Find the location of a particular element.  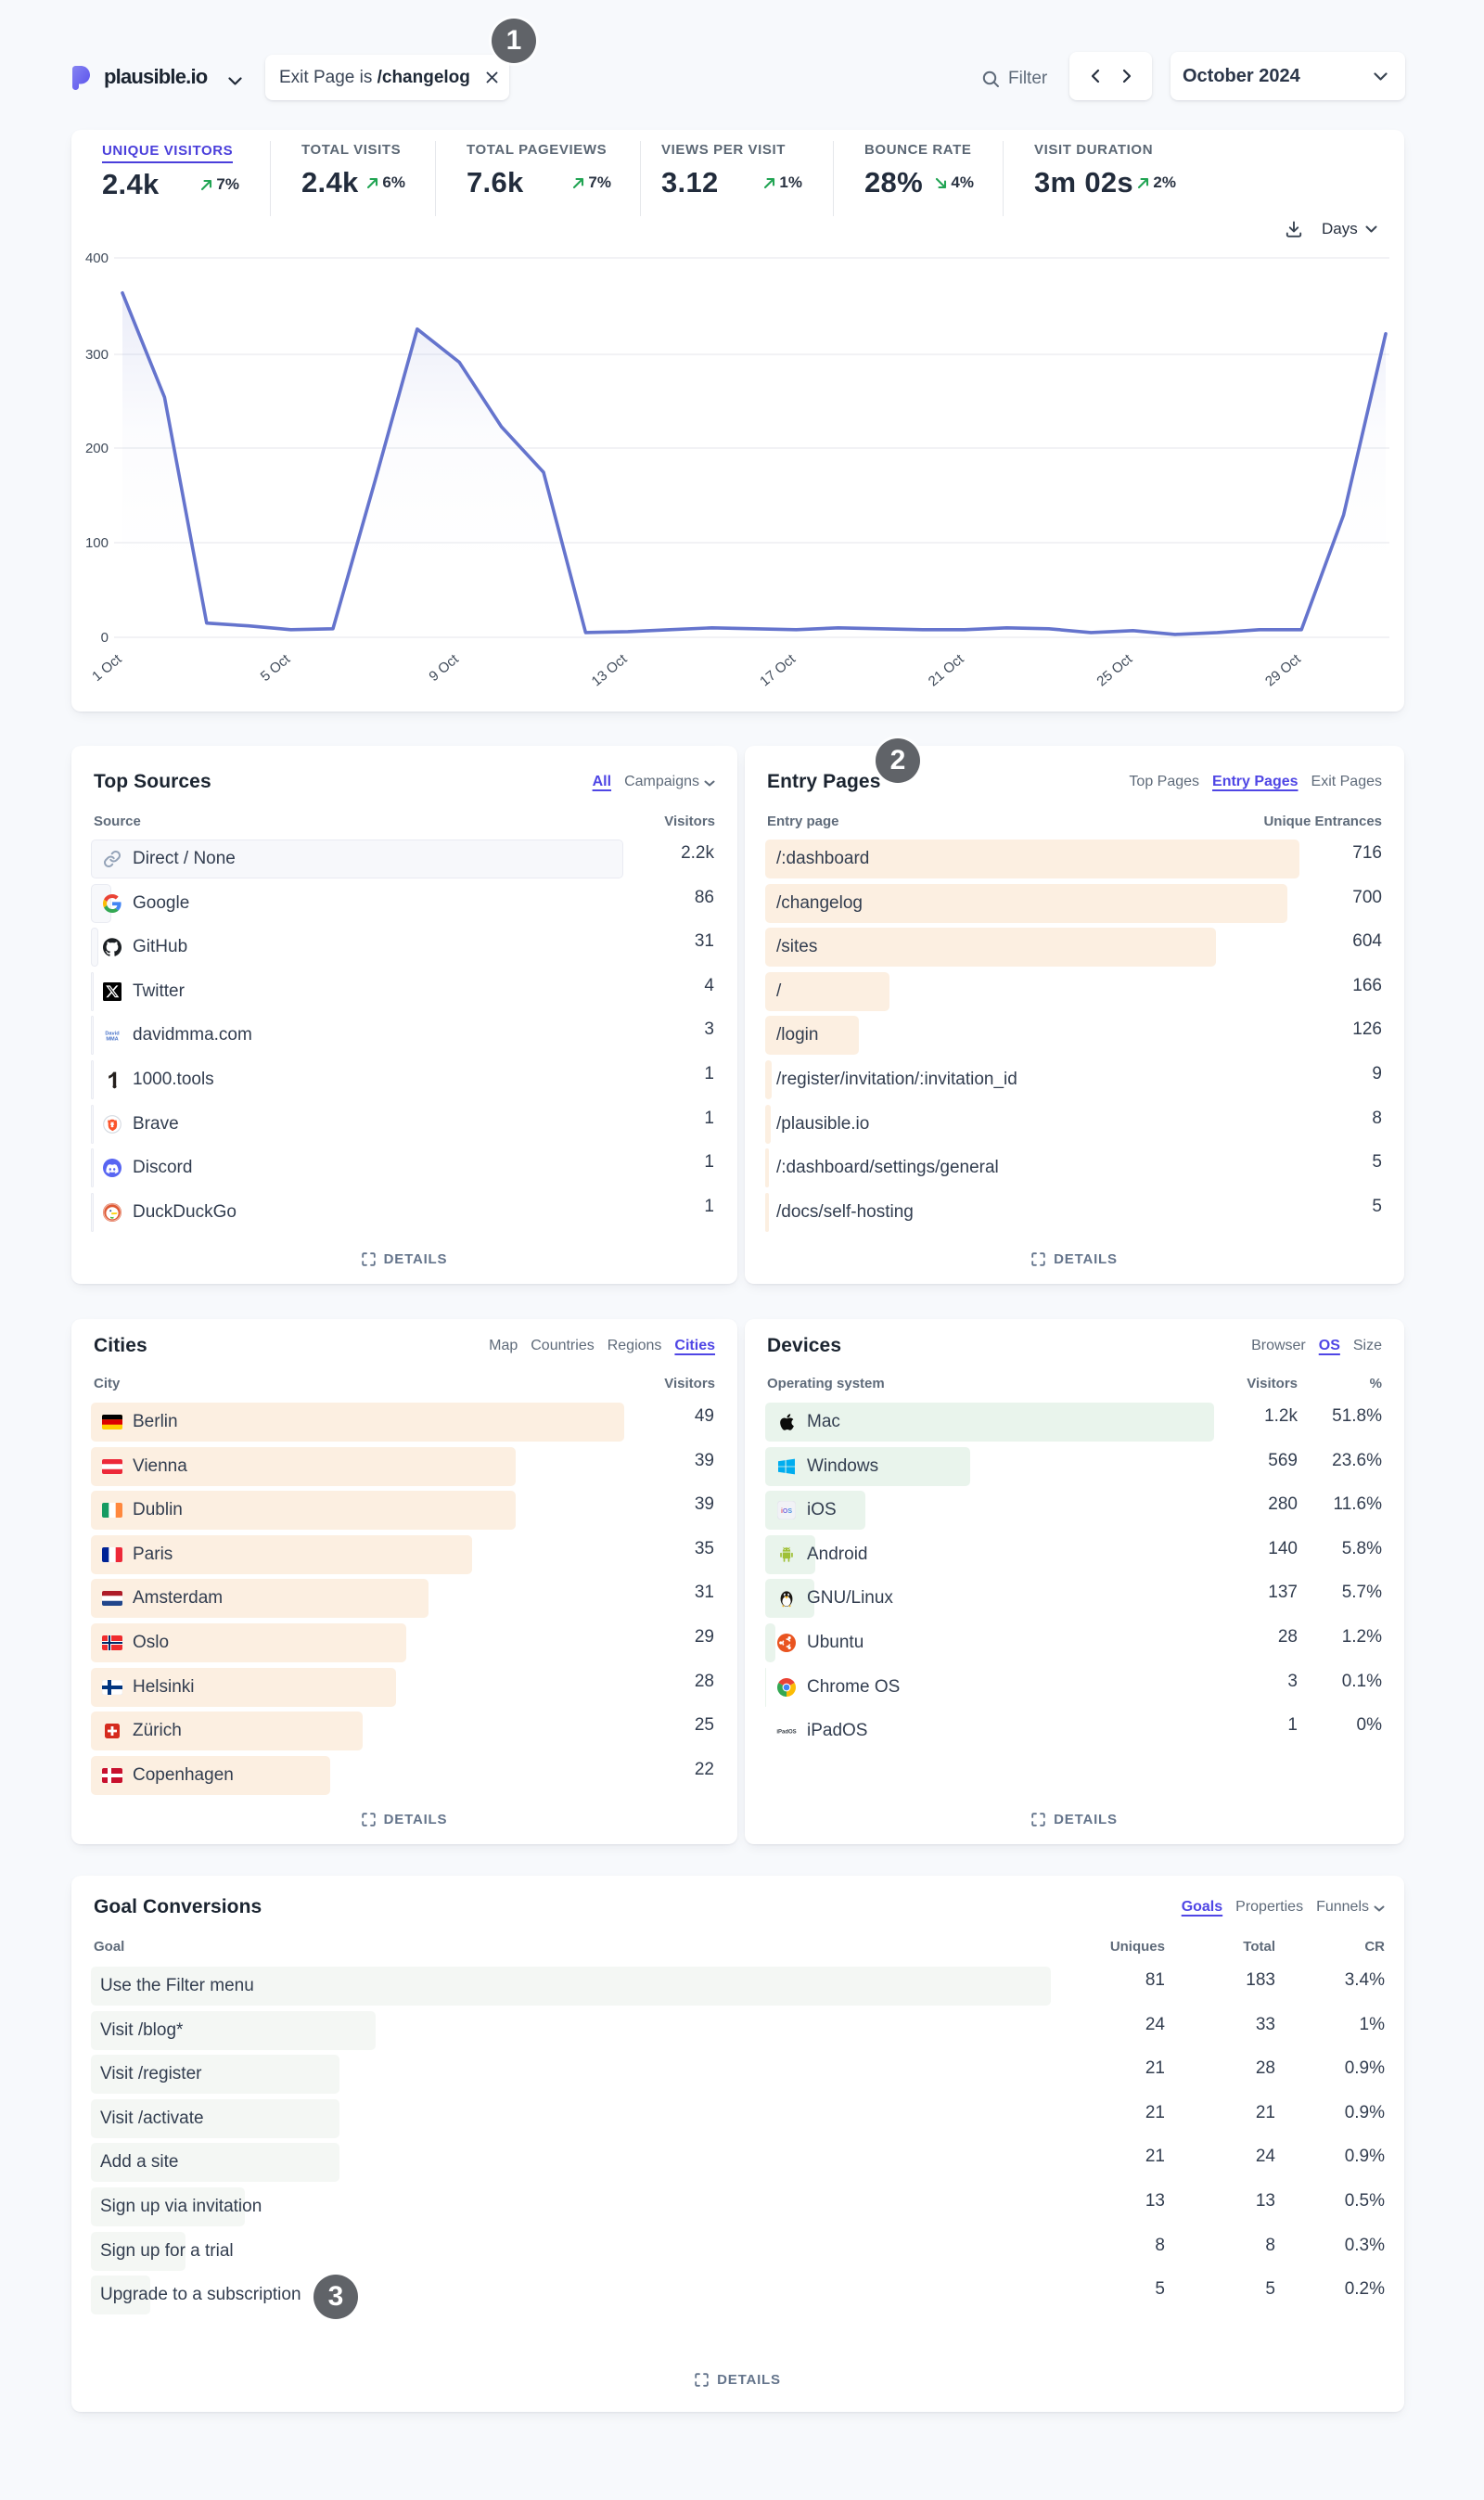

svg-text: 25 Oct is located at coordinates (1114, 670).